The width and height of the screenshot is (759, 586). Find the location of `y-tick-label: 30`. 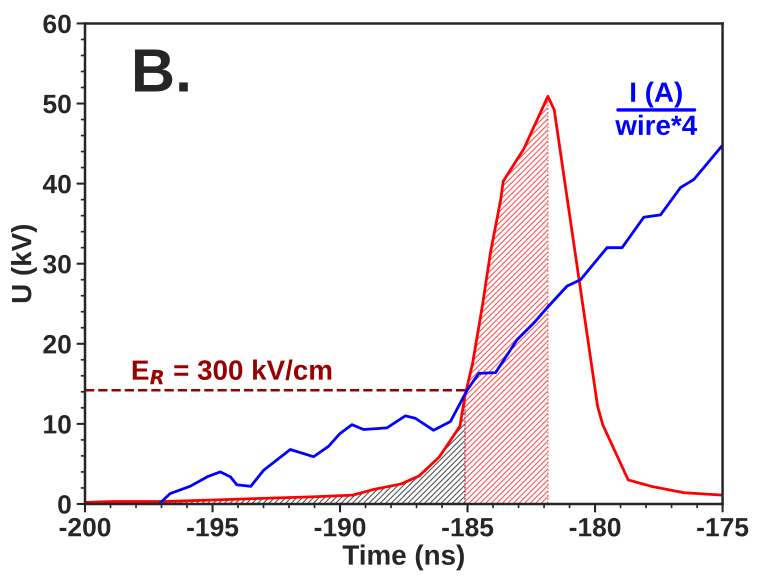

y-tick-label: 30 is located at coordinates (57, 264).